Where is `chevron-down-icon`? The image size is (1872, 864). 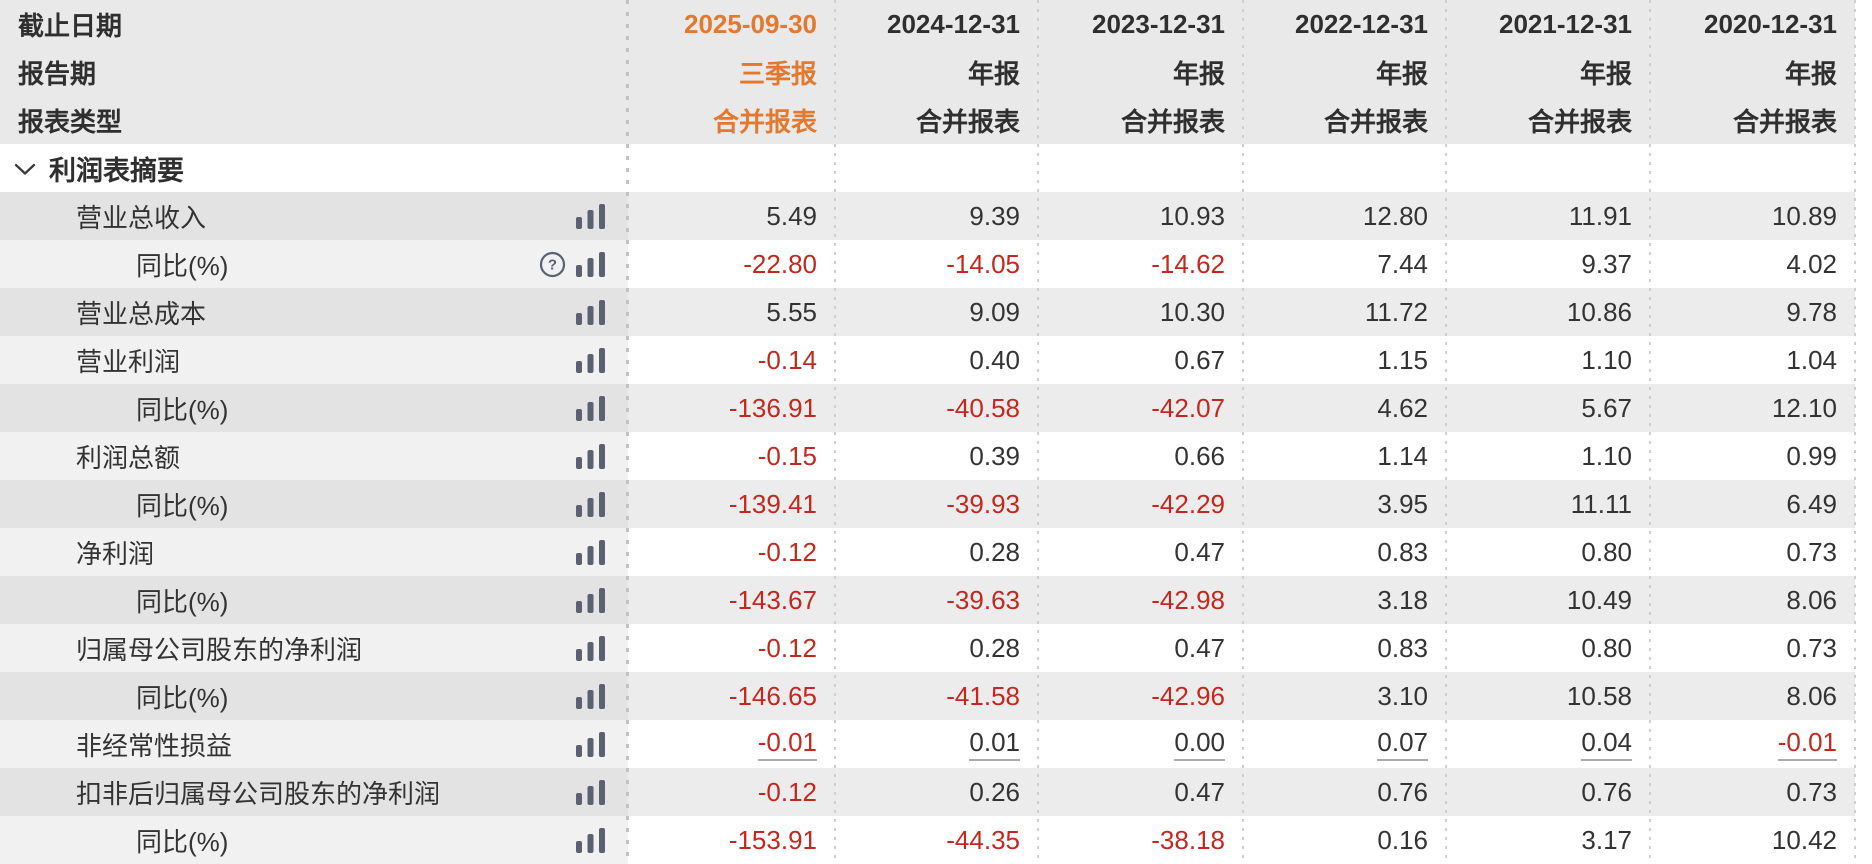
chevron-down-icon is located at coordinates (25, 169).